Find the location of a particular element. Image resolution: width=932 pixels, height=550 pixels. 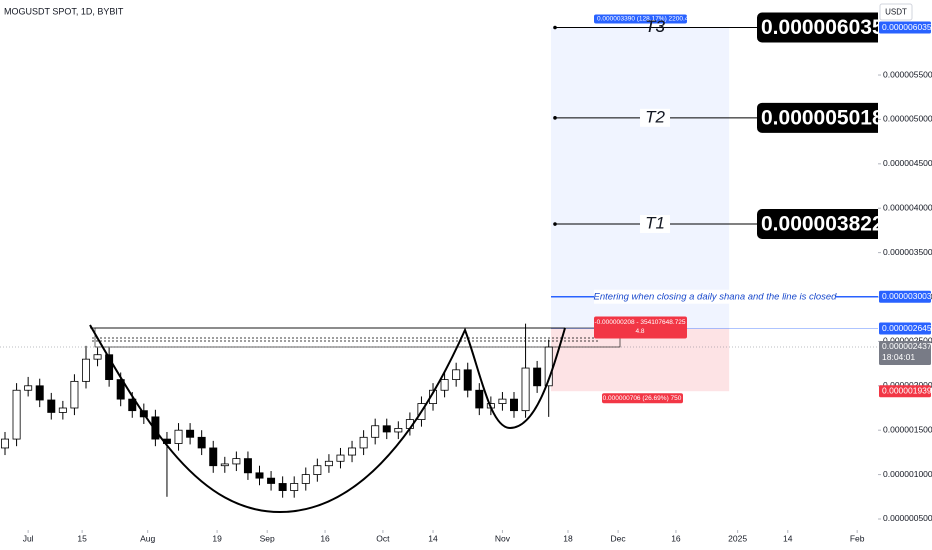

last-price-box is located at coordinates (905, 352).